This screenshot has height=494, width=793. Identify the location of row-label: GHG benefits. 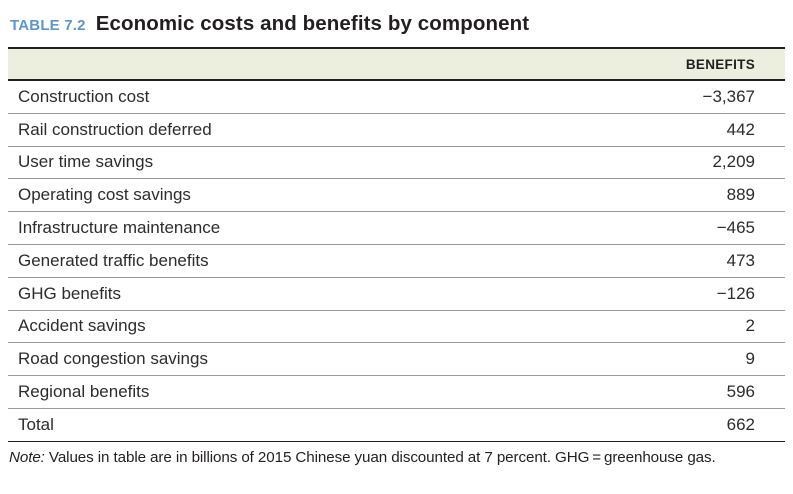
(69, 293).